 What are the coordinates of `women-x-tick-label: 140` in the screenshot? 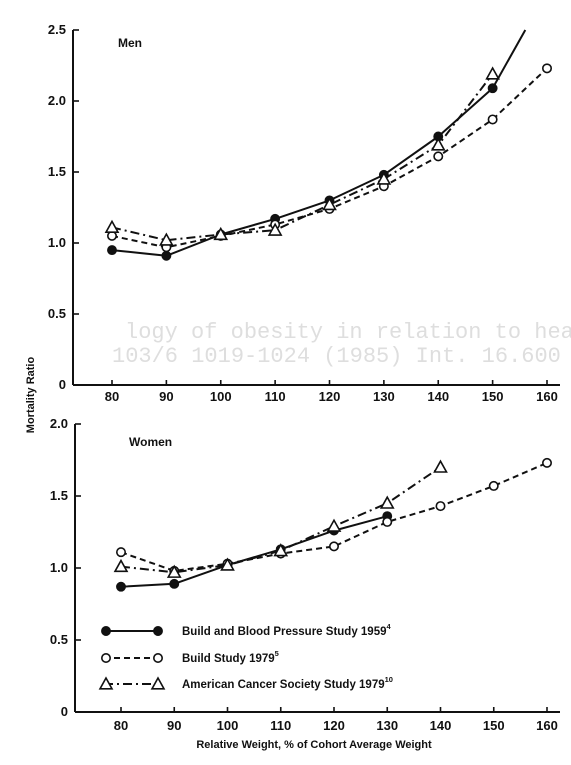 It's located at (441, 725).